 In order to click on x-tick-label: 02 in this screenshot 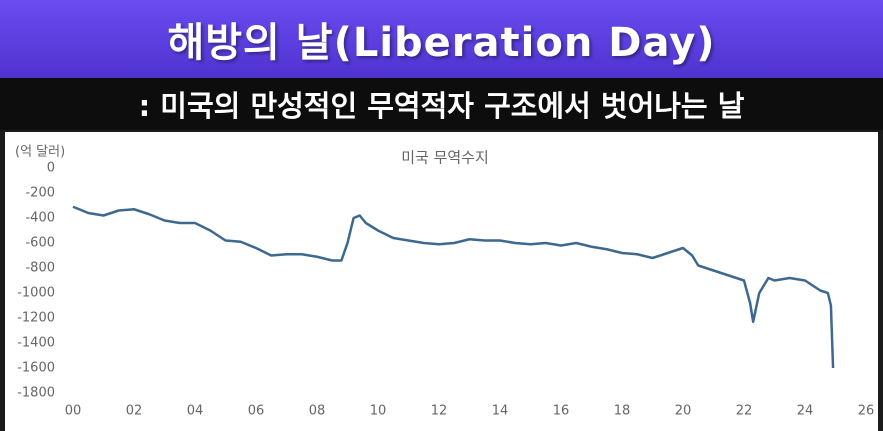, I will do `click(134, 411)`.